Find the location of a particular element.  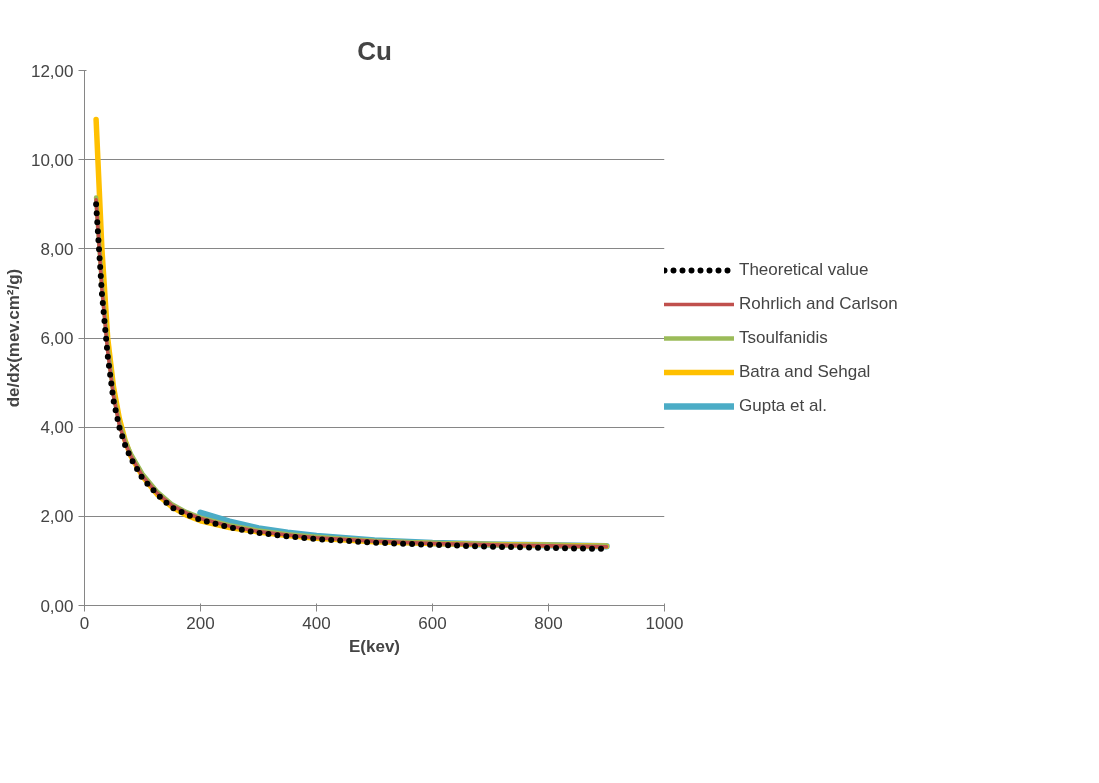

legend-label: Gupta et al. is located at coordinates (783, 405).